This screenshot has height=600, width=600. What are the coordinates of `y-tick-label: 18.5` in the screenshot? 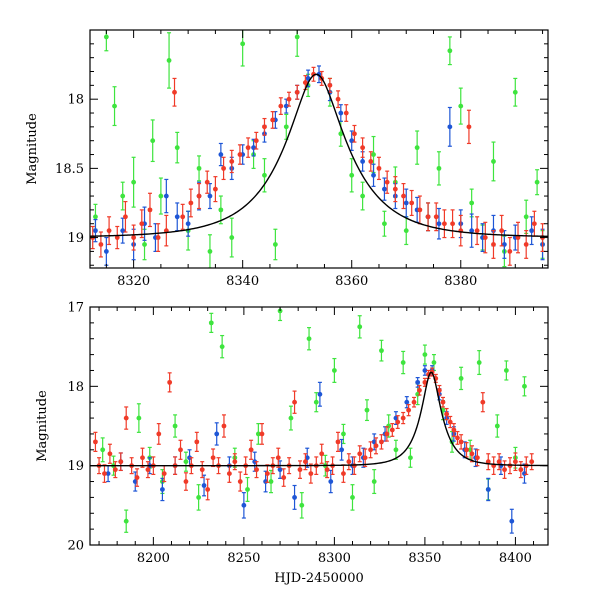 It's located at (69, 169).